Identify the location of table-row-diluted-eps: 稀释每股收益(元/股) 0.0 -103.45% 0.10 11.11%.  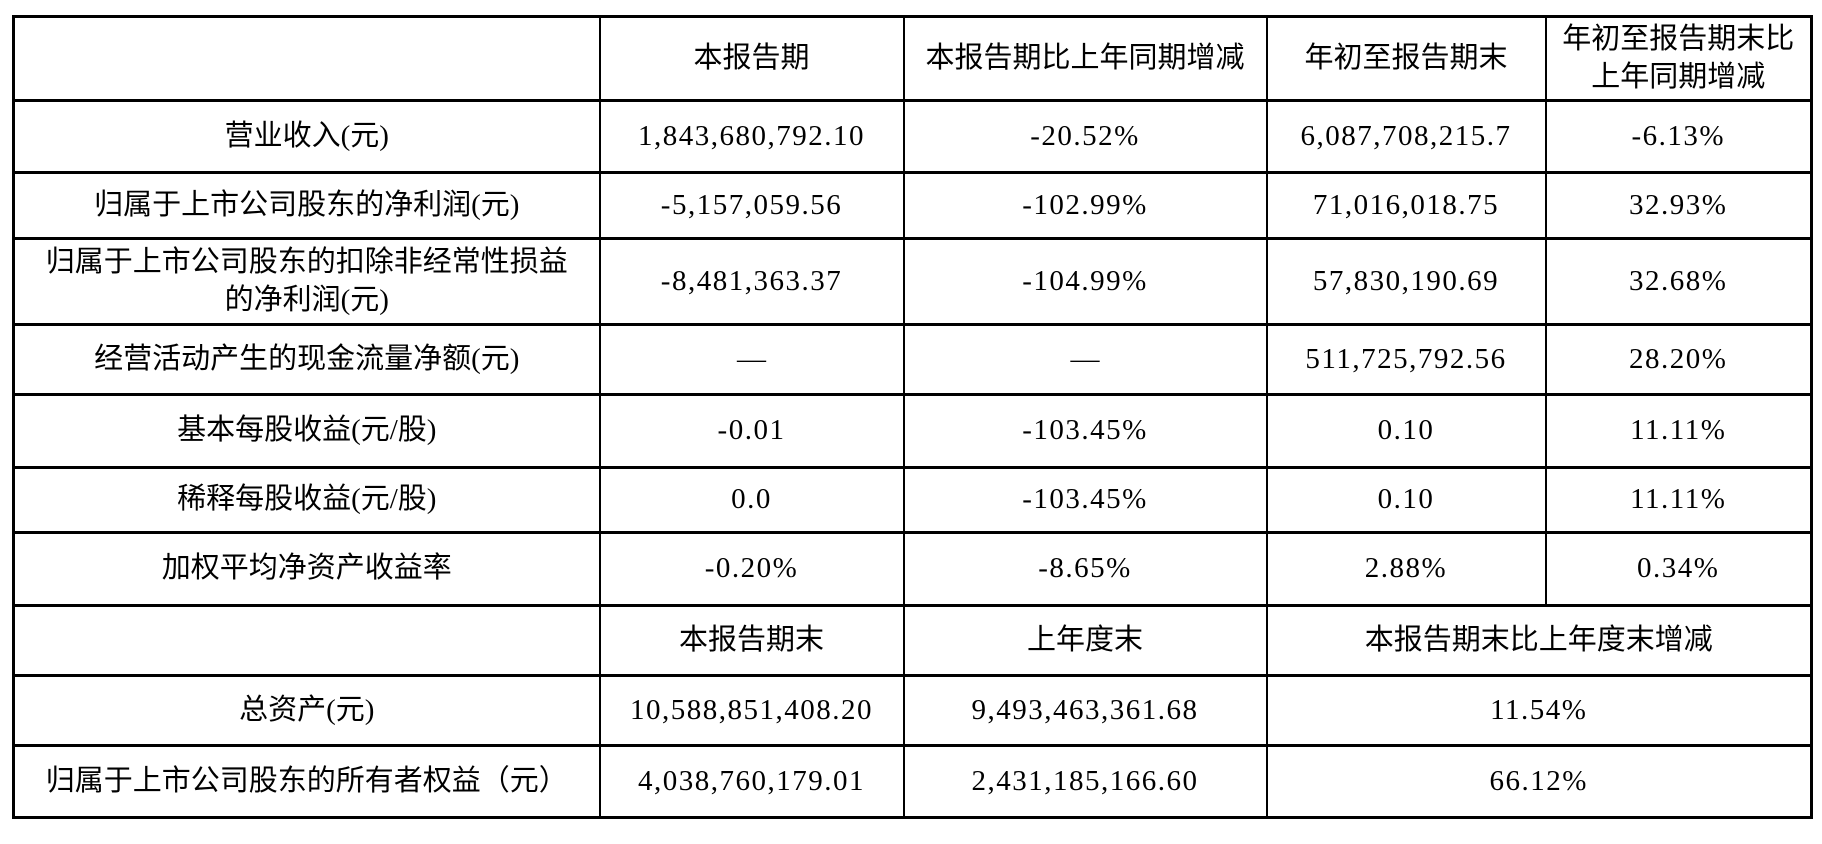
(912, 499).